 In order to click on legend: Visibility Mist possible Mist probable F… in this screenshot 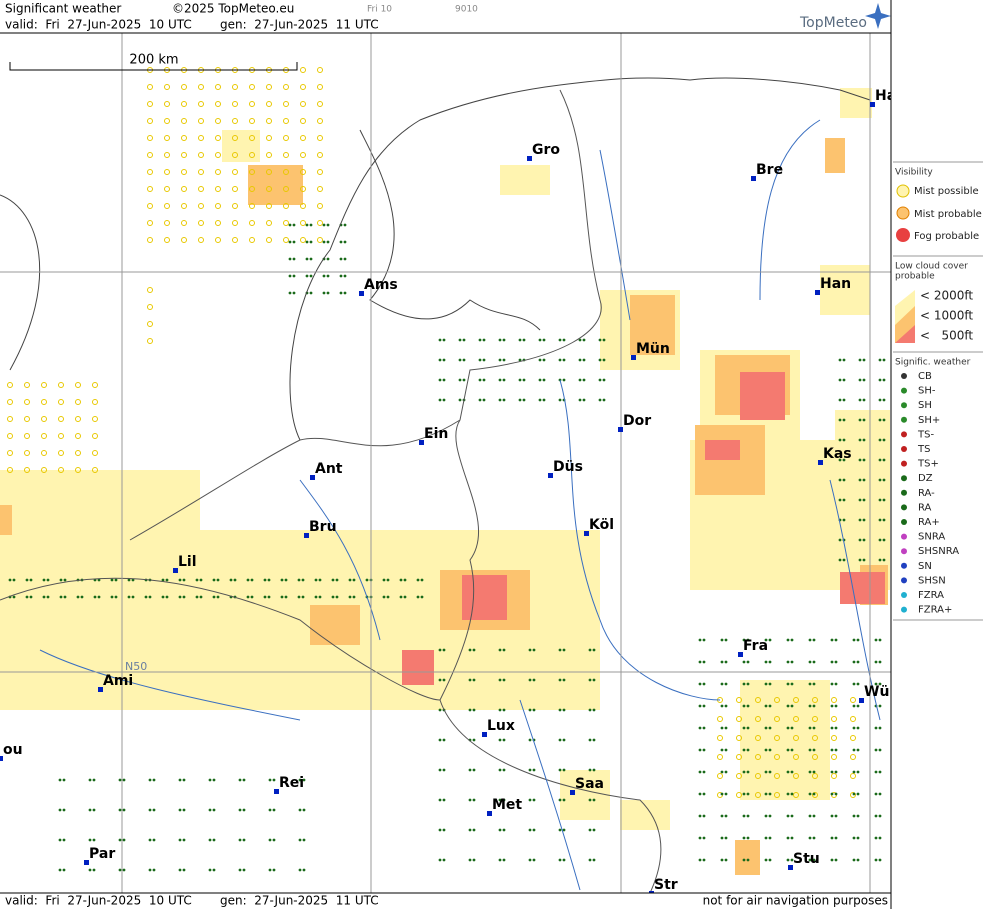, I will do `click(938, 391)`.